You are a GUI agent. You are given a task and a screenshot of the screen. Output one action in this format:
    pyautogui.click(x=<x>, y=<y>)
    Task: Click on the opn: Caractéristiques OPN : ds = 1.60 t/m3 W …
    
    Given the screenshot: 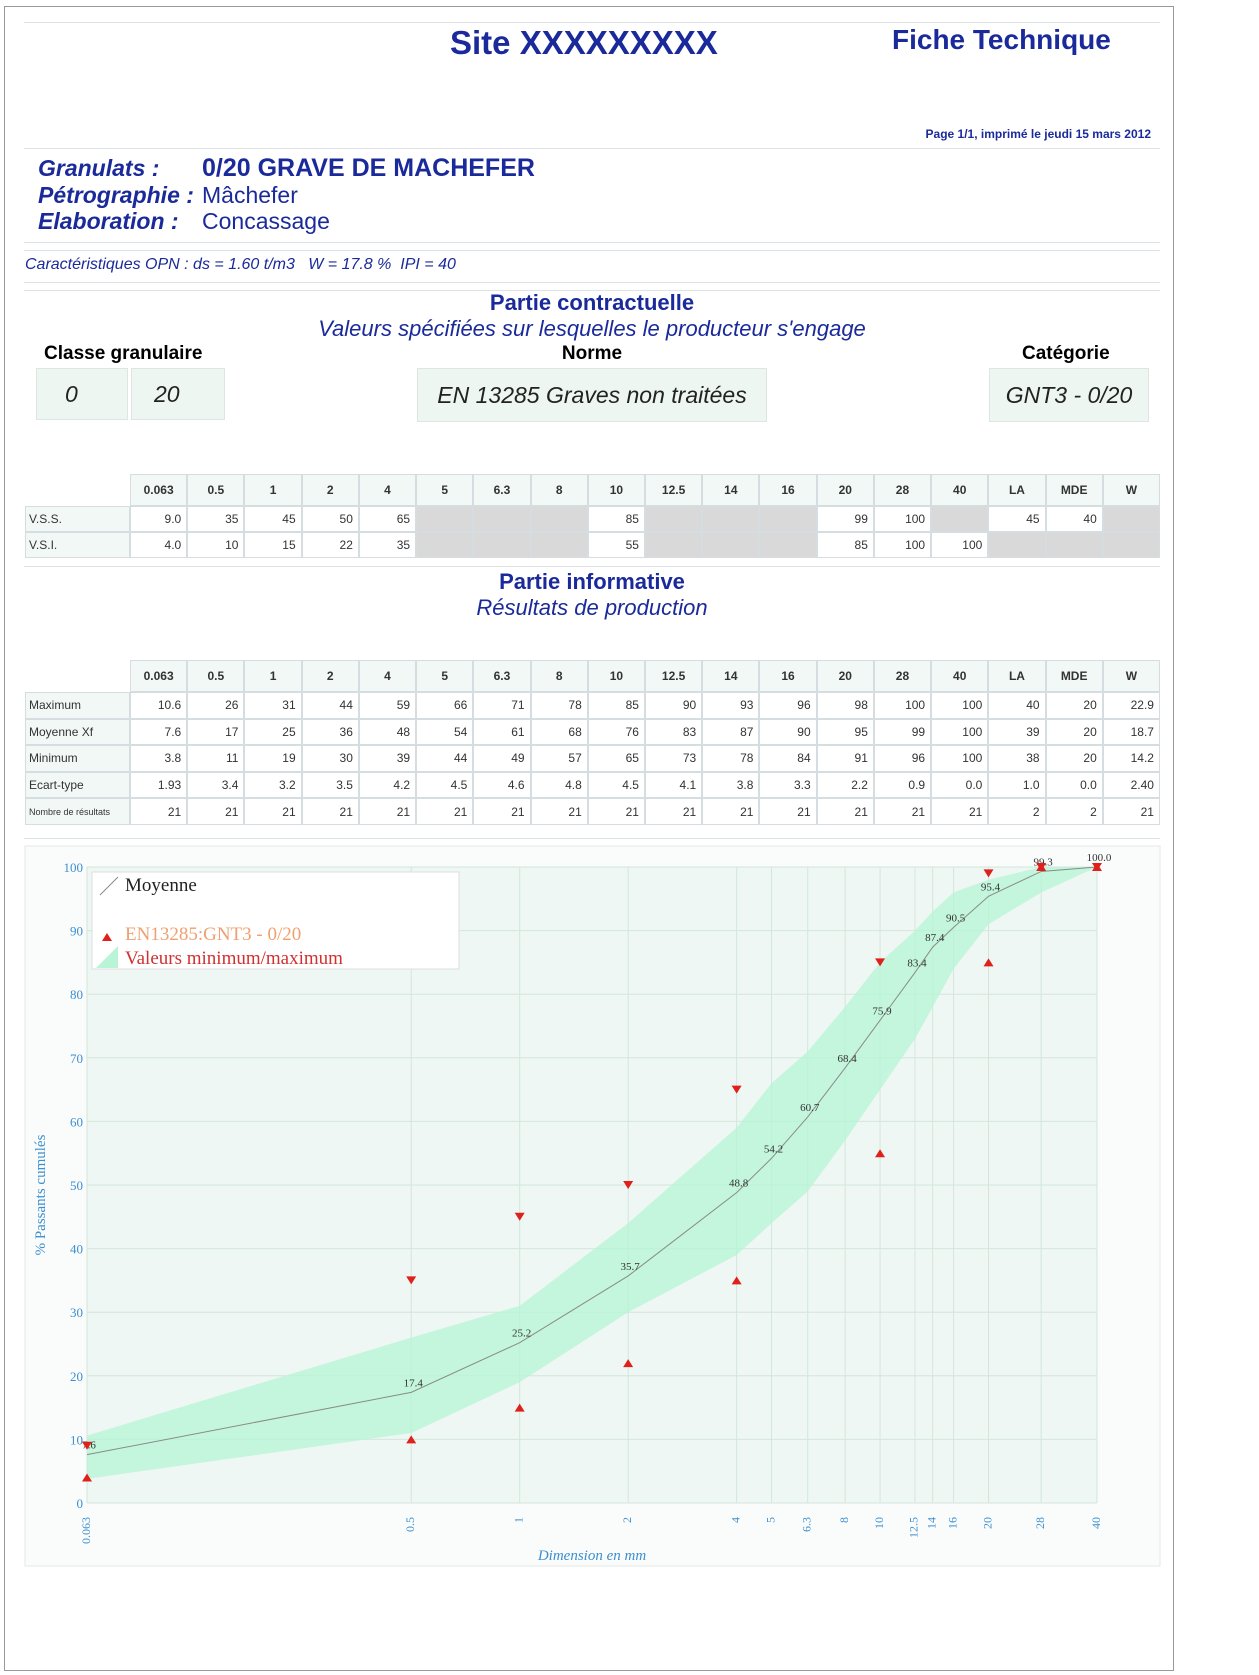 What is the action you would take?
    pyautogui.click(x=240, y=264)
    